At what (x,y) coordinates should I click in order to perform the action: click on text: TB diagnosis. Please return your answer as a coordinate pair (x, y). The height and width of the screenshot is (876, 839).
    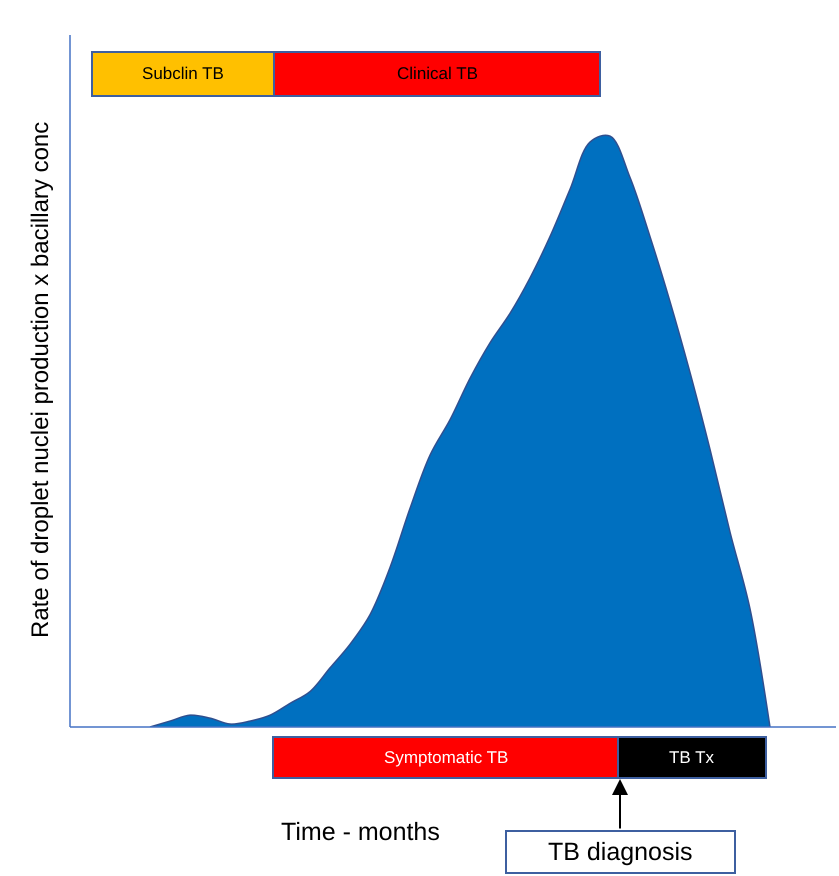
    Looking at the image, I should click on (620, 852).